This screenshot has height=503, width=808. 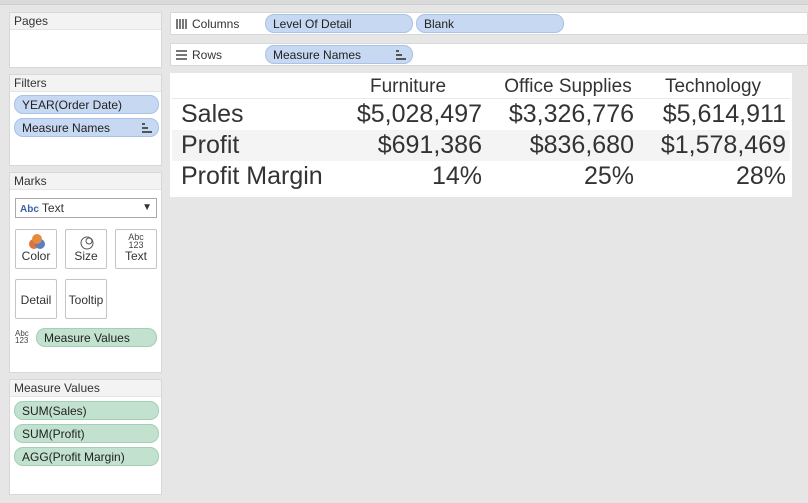 What do you see at coordinates (29, 209) in the screenshot?
I see `text-mark-icon: Abc` at bounding box center [29, 209].